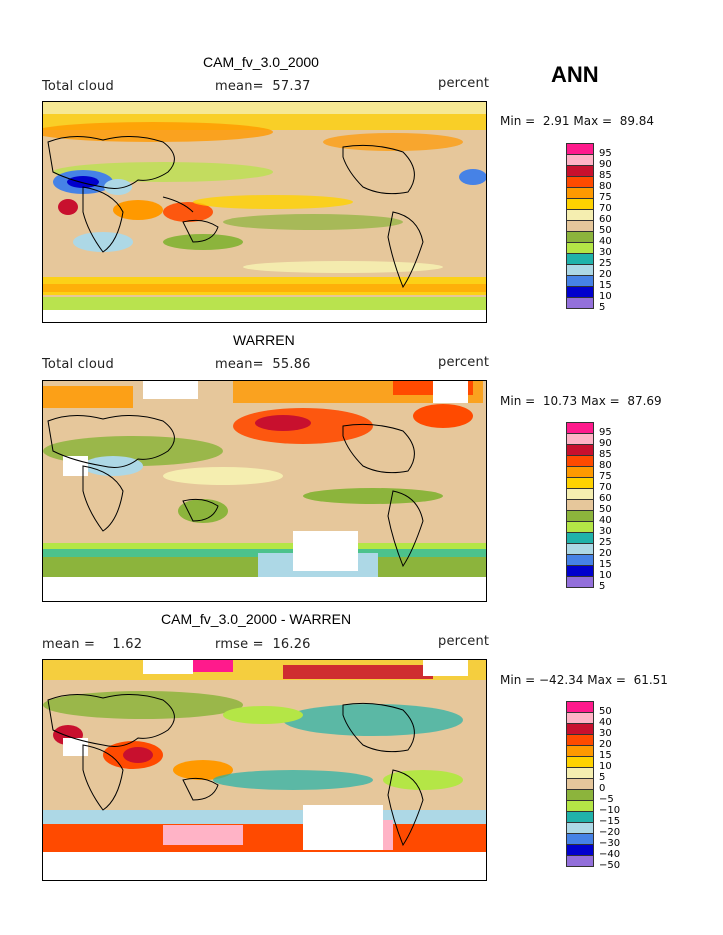  Describe the element at coordinates (602, 788) in the screenshot. I see `colorbar-tick-label: 0` at that location.